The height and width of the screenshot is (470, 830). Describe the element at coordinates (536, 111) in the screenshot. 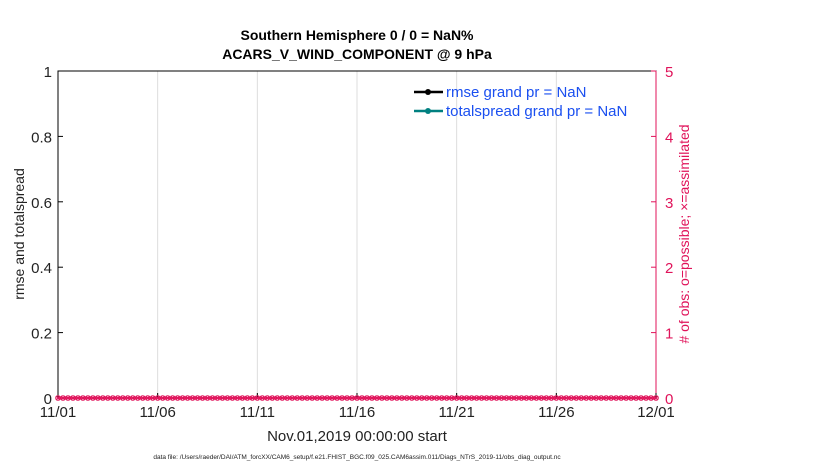

I see `legend-label-totalspread: totalspread grand pr = NaN` at that location.